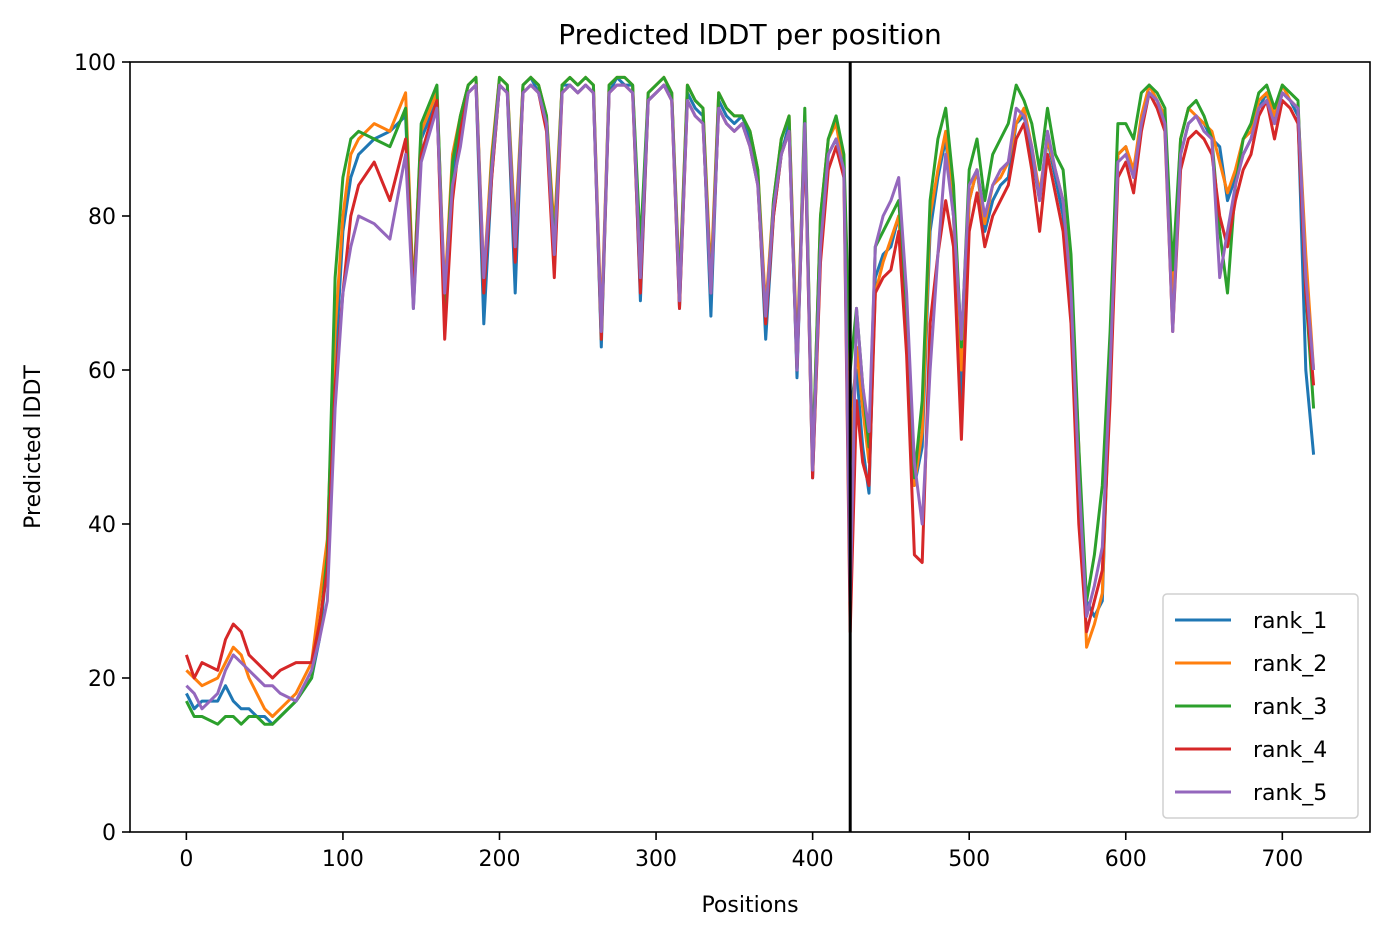  Describe the element at coordinates (343, 859) in the screenshot. I see `x-tick-label: 100` at that location.